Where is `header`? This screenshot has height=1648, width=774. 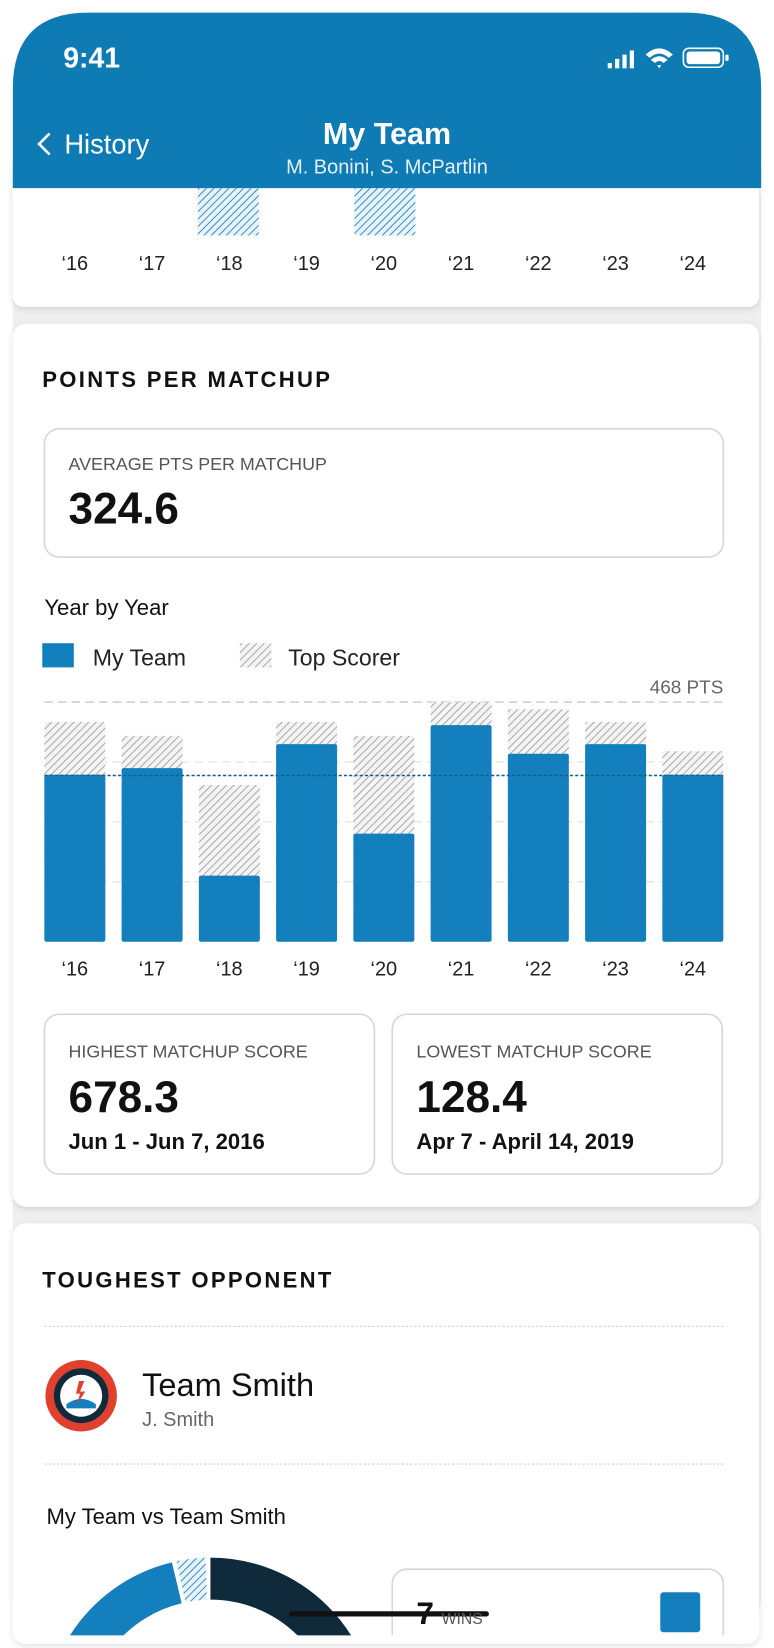 header is located at coordinates (387, 100).